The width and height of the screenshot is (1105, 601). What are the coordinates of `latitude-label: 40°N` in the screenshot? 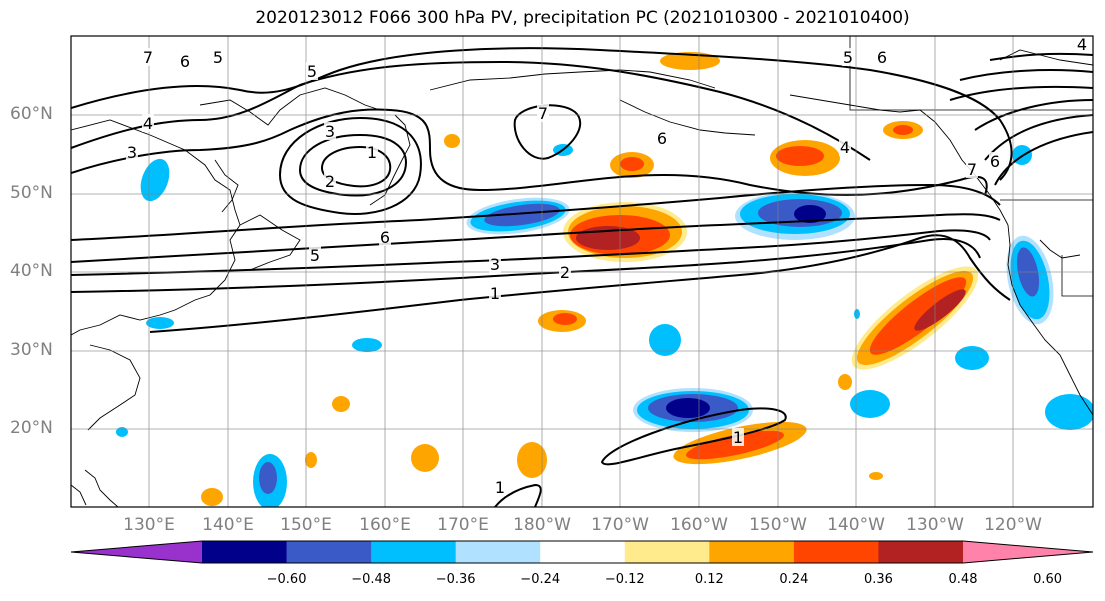 It's located at (31, 271).